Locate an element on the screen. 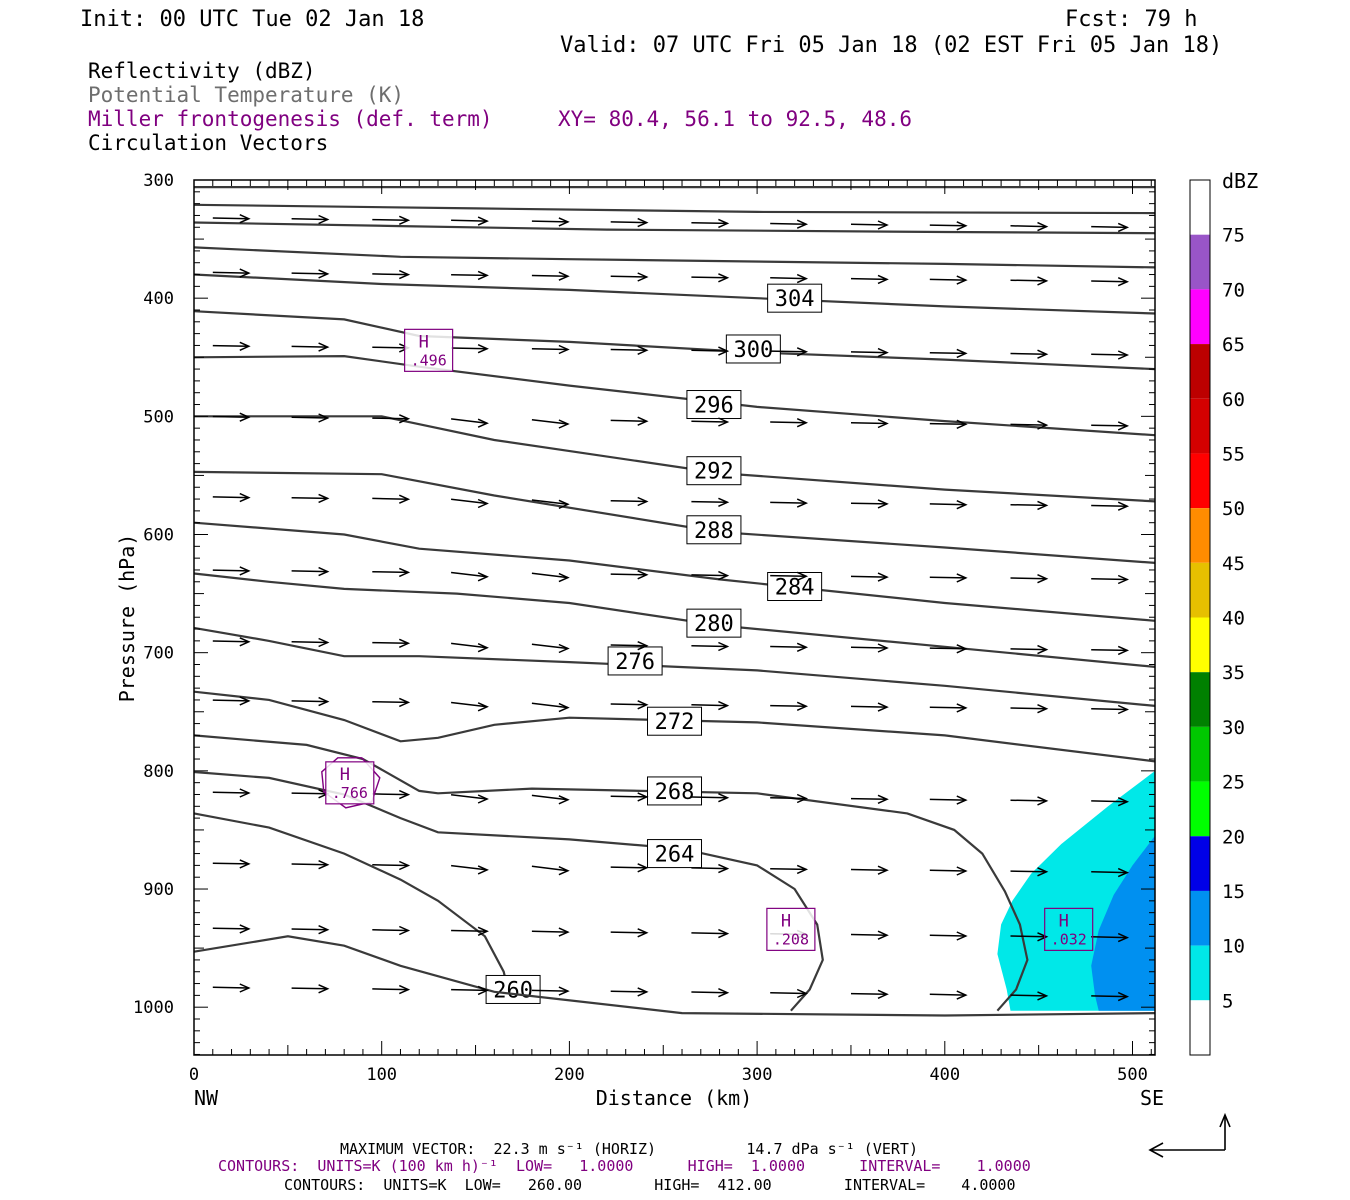 This screenshot has height=1200, width=1350. frontogenesis-max-value: .208 is located at coordinates (791, 939).